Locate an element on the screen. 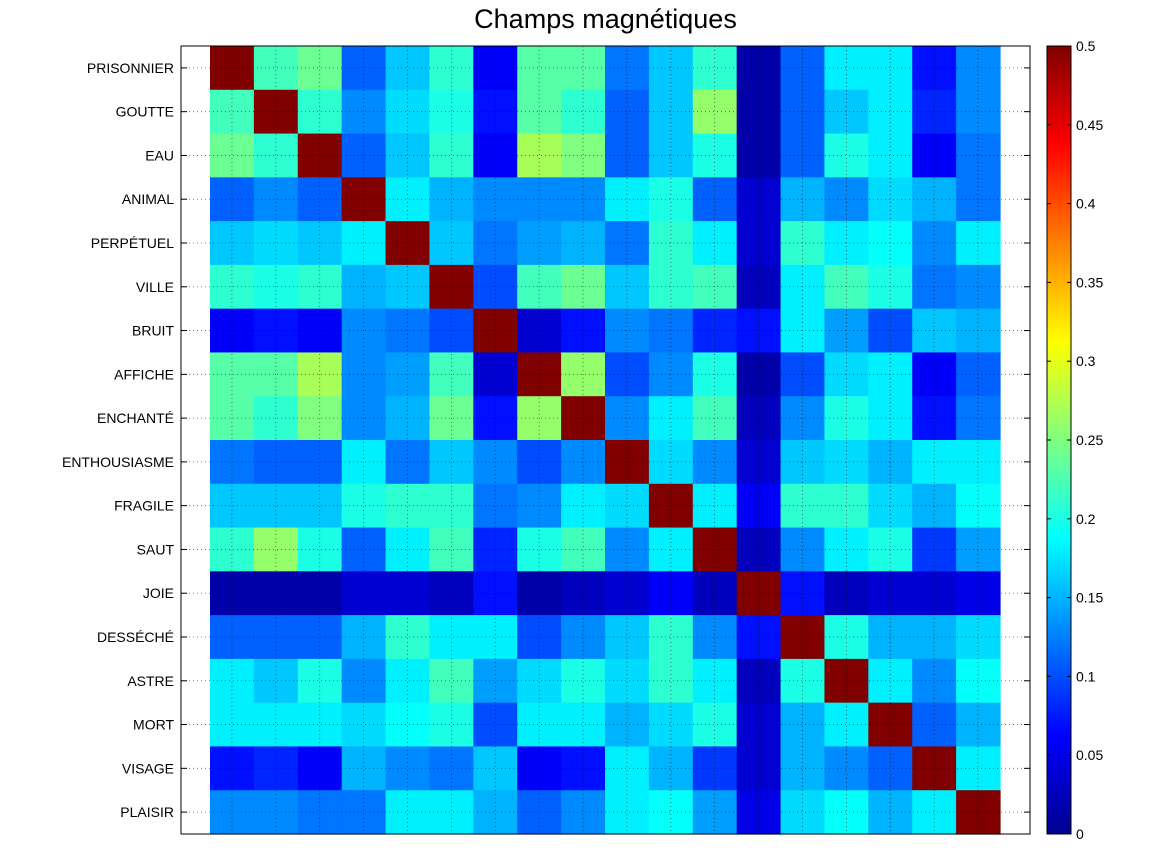 Image resolution: width=1157 pixels, height=865 pixels. y-tick-label: ENCHANTÉ is located at coordinates (135, 418).